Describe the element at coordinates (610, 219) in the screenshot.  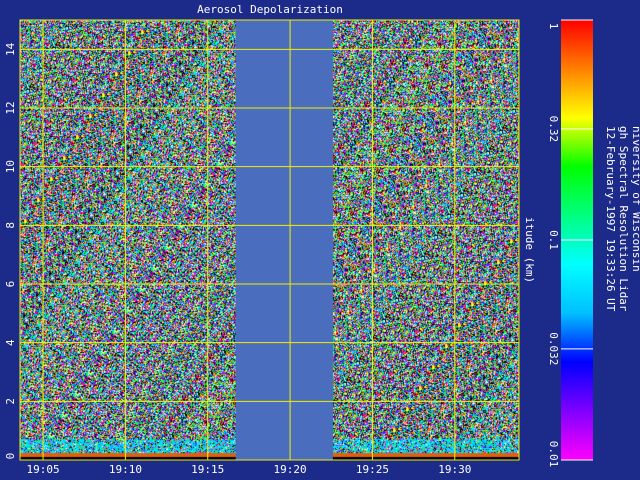
I see `attribution-line: 12-February-1997 19:33:26 UT` at that location.